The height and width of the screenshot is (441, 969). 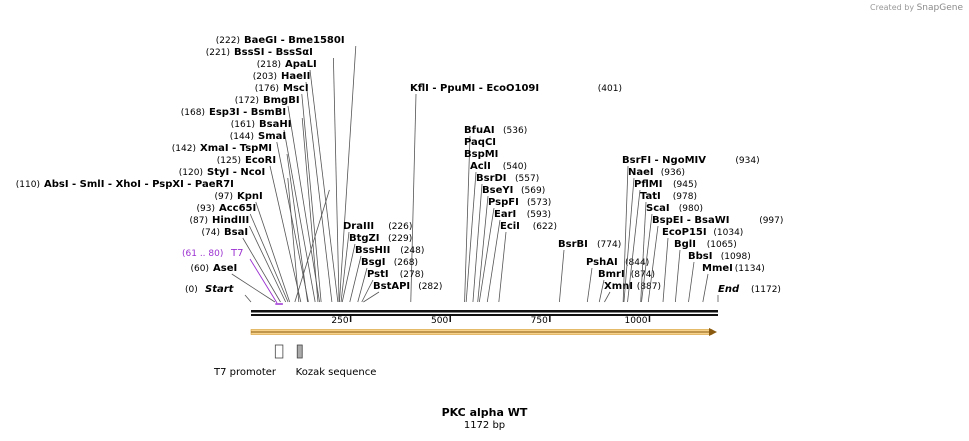 I want to click on site-label-29: BtgZI, so click(x=364, y=238).